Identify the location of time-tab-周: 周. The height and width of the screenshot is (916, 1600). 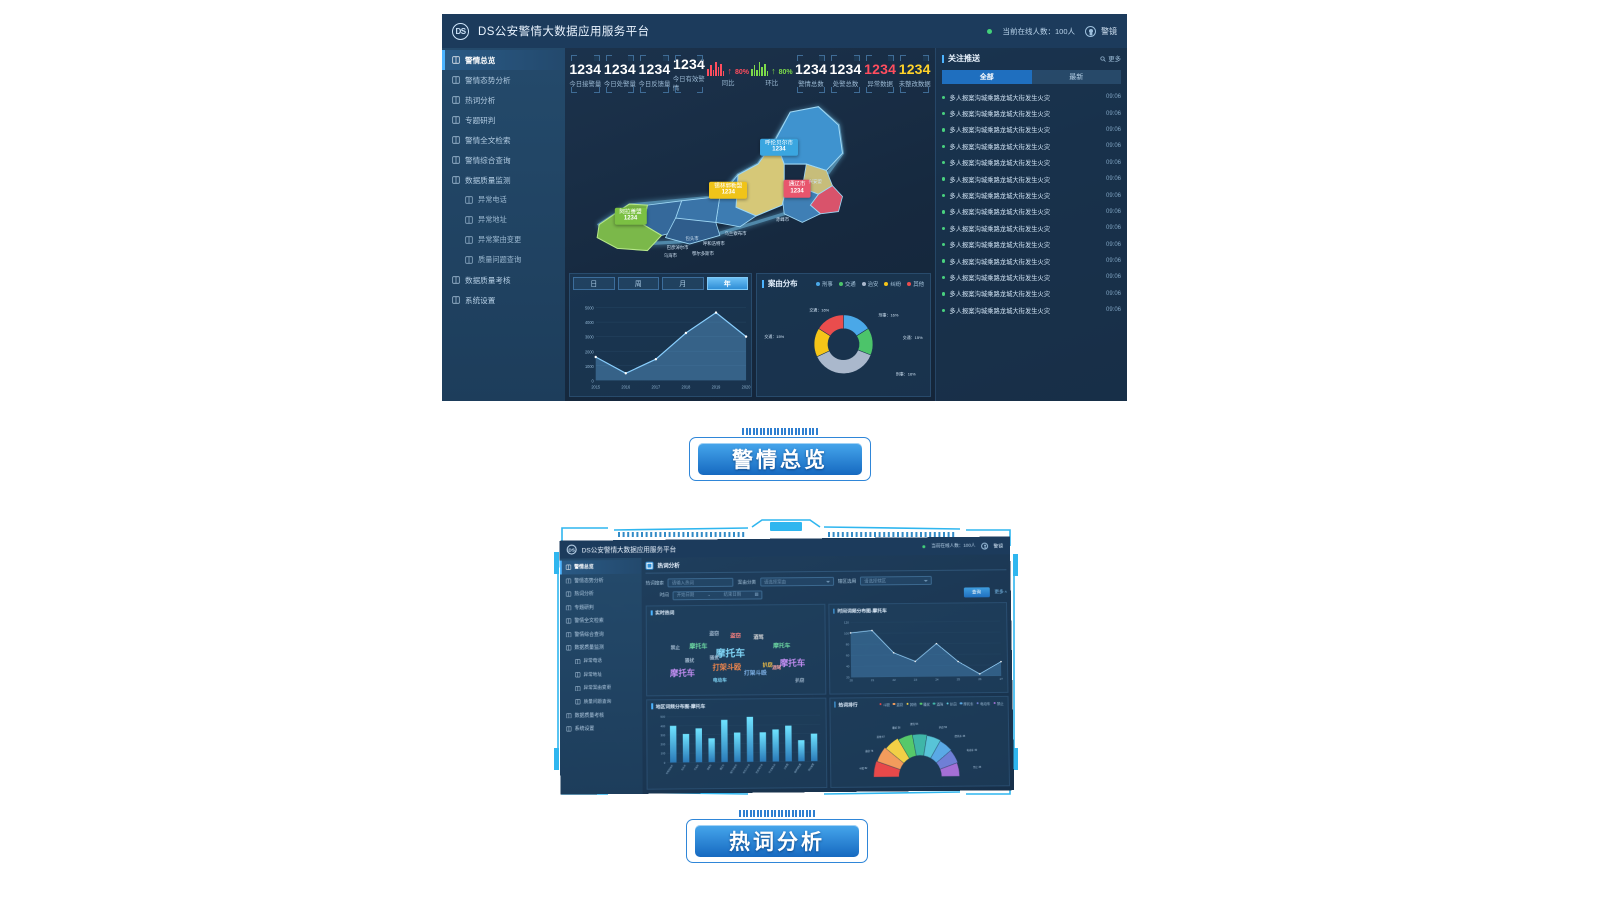
(638, 283).